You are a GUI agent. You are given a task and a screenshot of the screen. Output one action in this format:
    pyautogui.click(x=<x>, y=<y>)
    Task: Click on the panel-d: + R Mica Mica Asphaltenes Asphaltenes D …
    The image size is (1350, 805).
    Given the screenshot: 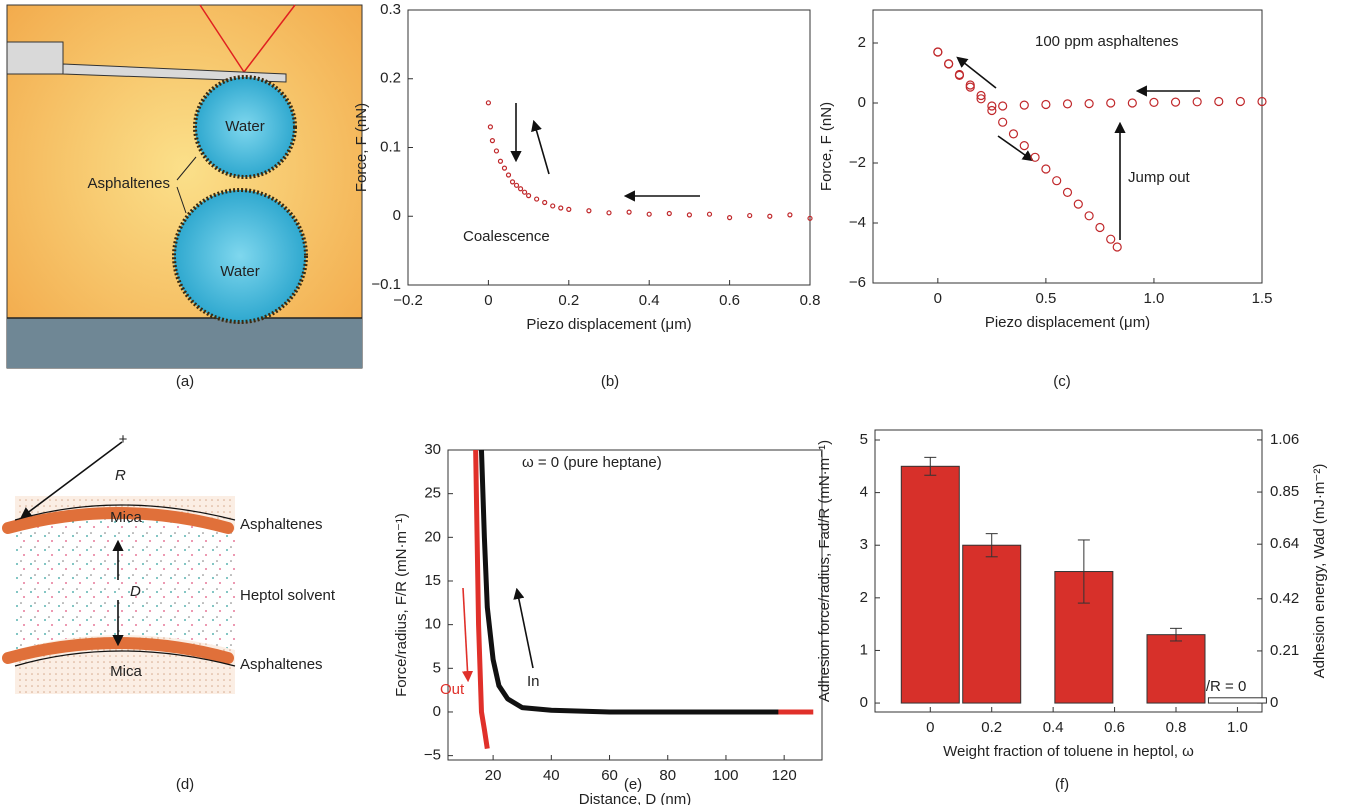 What is the action you would take?
    pyautogui.click(x=169, y=612)
    